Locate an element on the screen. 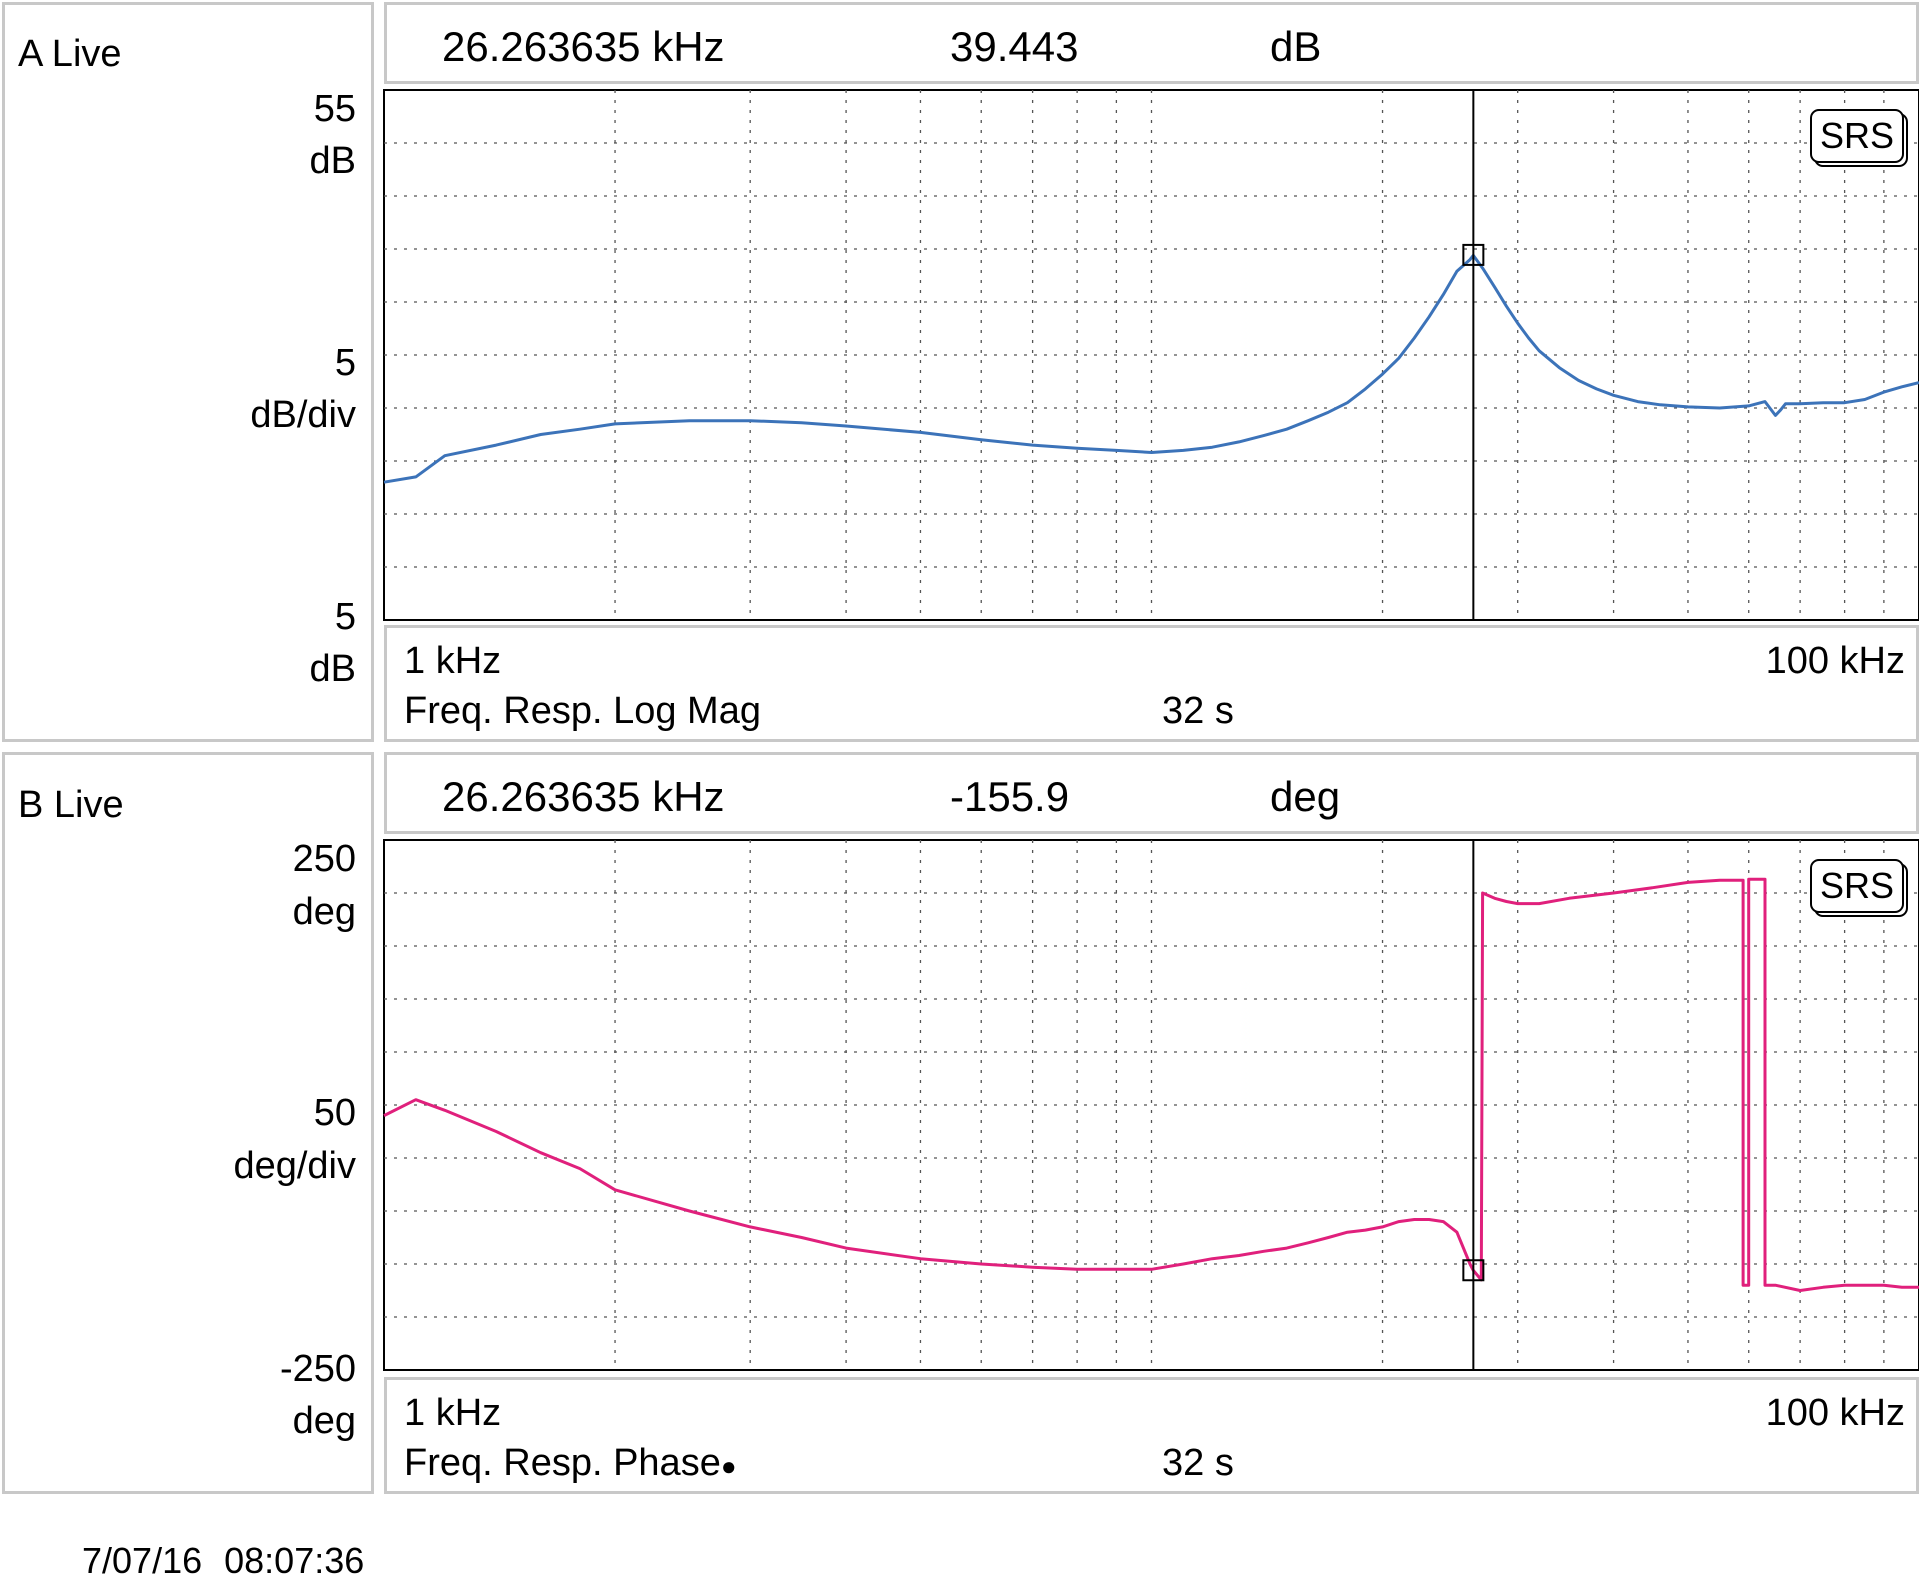  panel-a-x-end-label: 100 kHz is located at coordinates (1835, 661).